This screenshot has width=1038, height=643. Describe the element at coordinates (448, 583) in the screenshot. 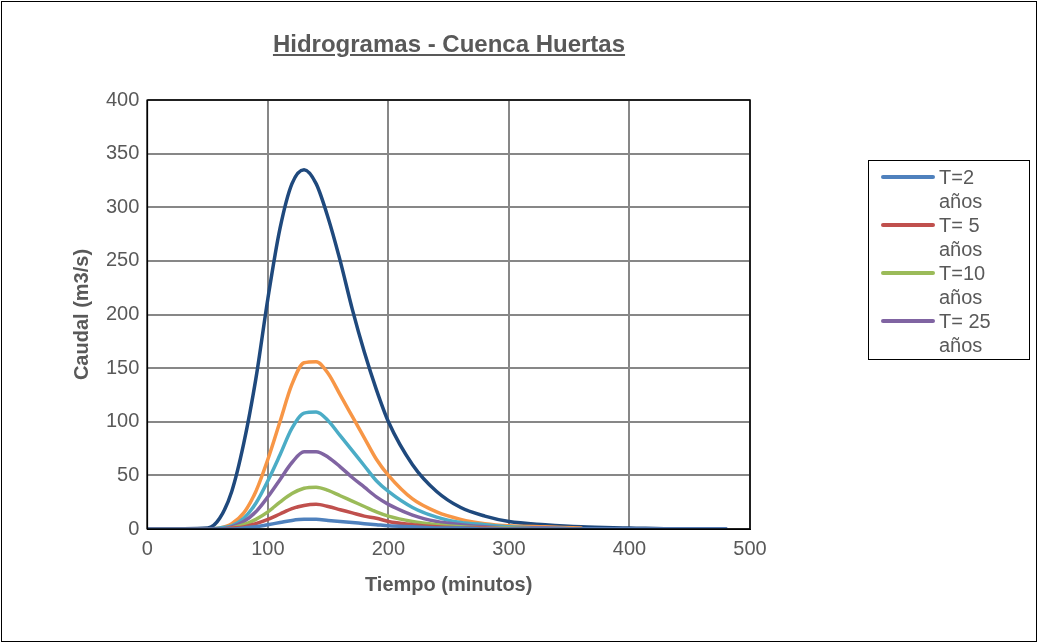

I see `x-axis-title: Tiempo (minutos)` at that location.